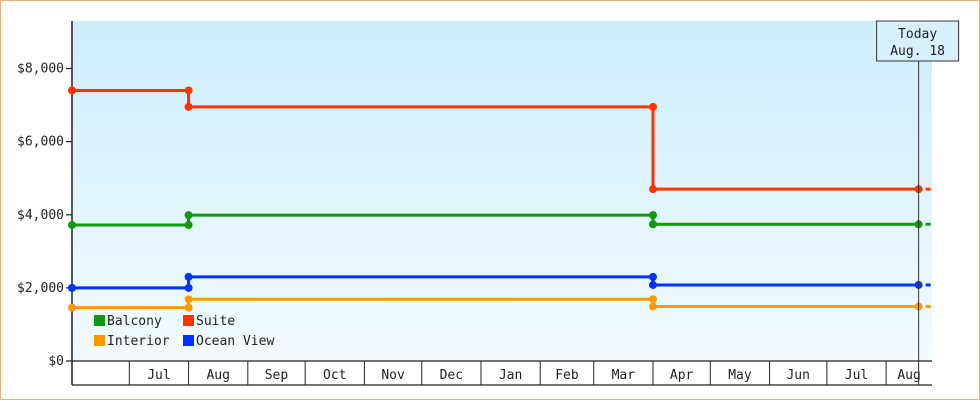 This screenshot has width=980, height=401. What do you see at coordinates (184, 331) in the screenshot?
I see `legend: Balcony Suite Interior Ocean View` at bounding box center [184, 331].